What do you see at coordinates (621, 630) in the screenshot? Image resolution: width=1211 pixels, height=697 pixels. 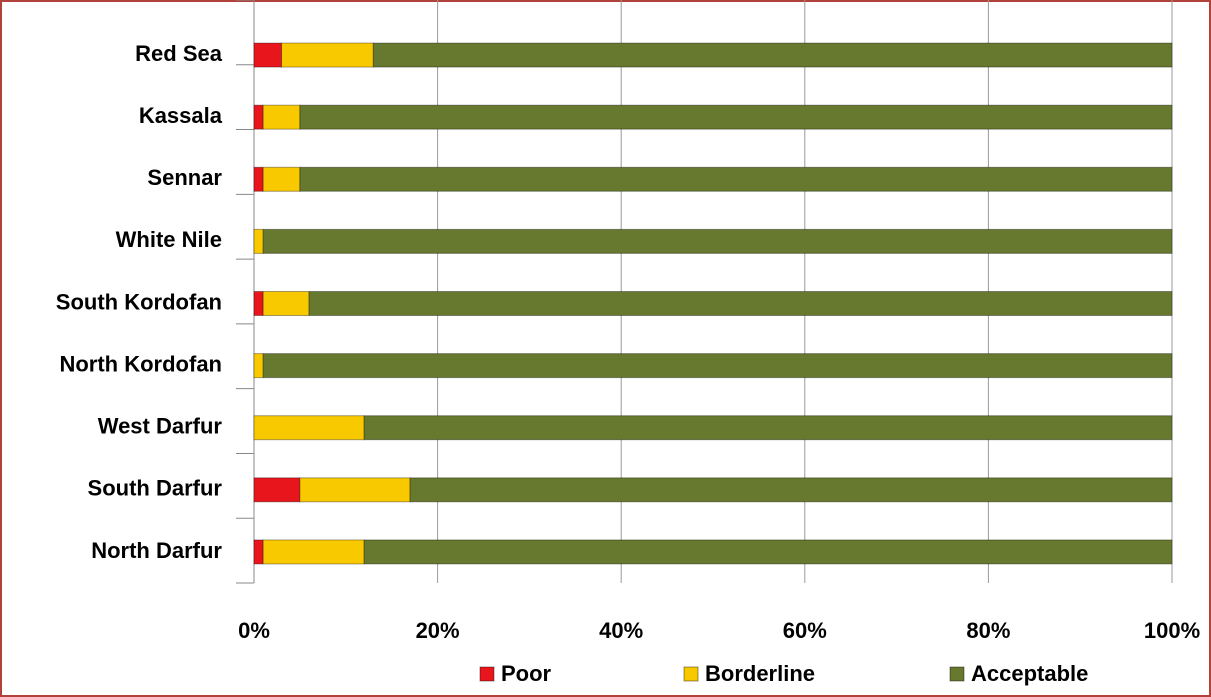 I see `x-tick-label: 40%` at bounding box center [621, 630].